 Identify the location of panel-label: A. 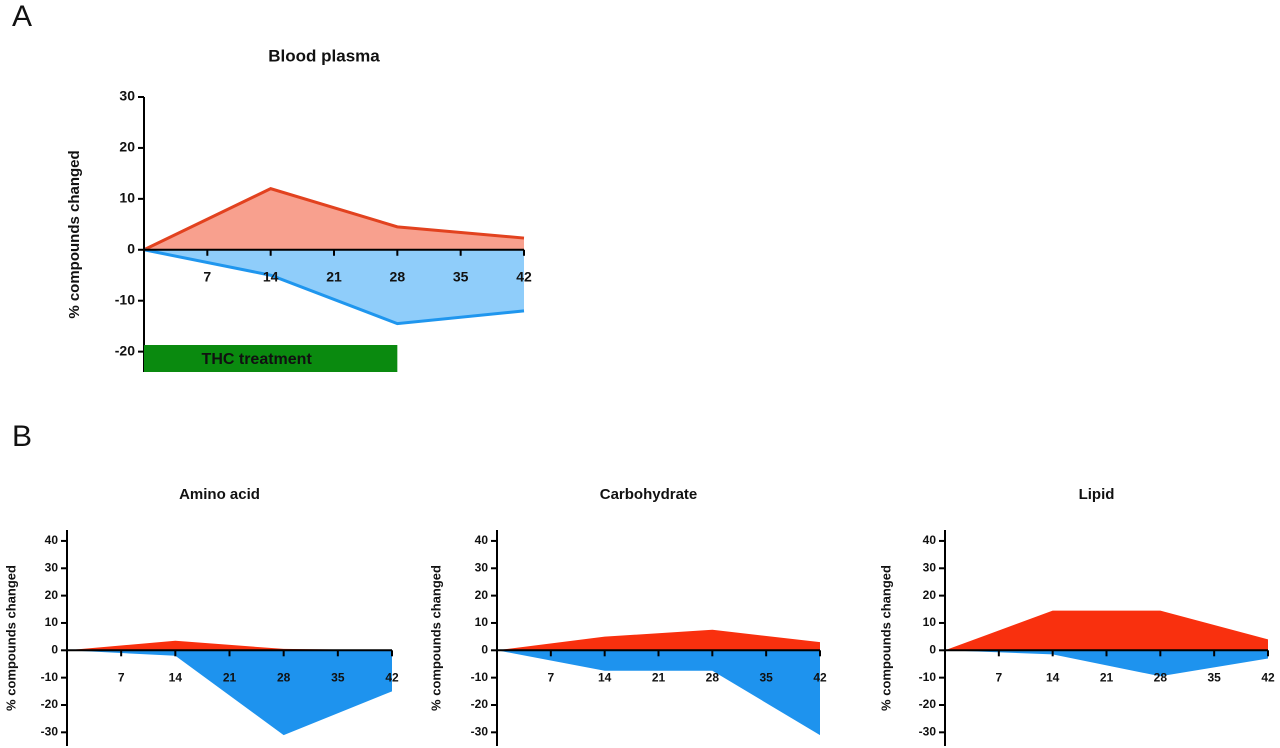
(22, 16).